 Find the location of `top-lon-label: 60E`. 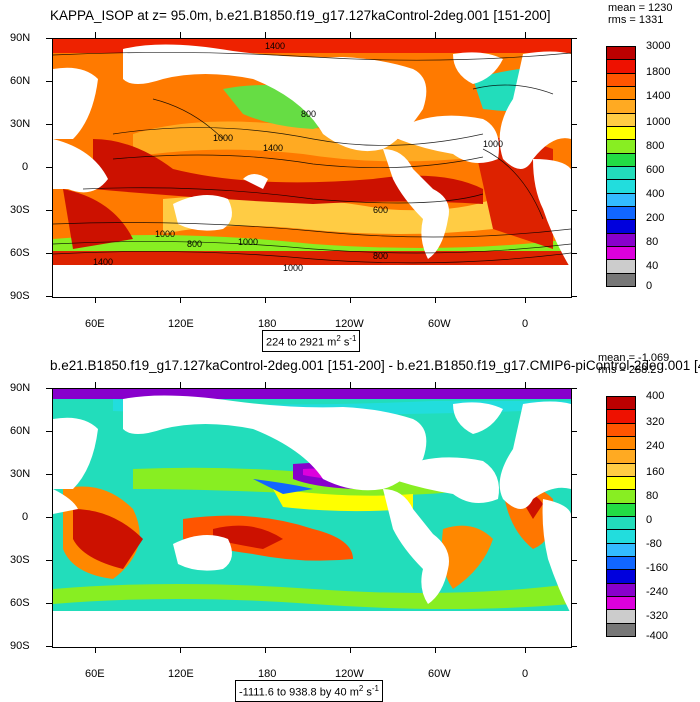

top-lon-label: 60E is located at coordinates (95, 324).